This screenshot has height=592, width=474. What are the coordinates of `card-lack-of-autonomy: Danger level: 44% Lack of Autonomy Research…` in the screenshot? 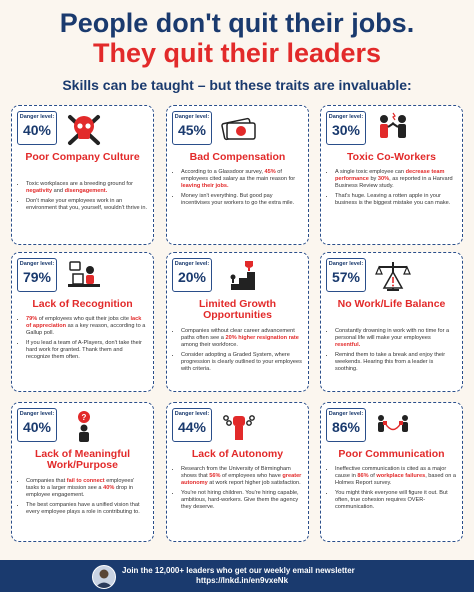 It's located at (237, 472).